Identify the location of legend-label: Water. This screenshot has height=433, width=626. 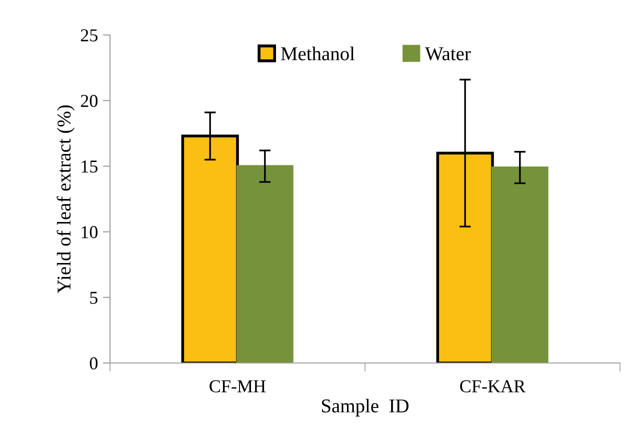
(448, 53).